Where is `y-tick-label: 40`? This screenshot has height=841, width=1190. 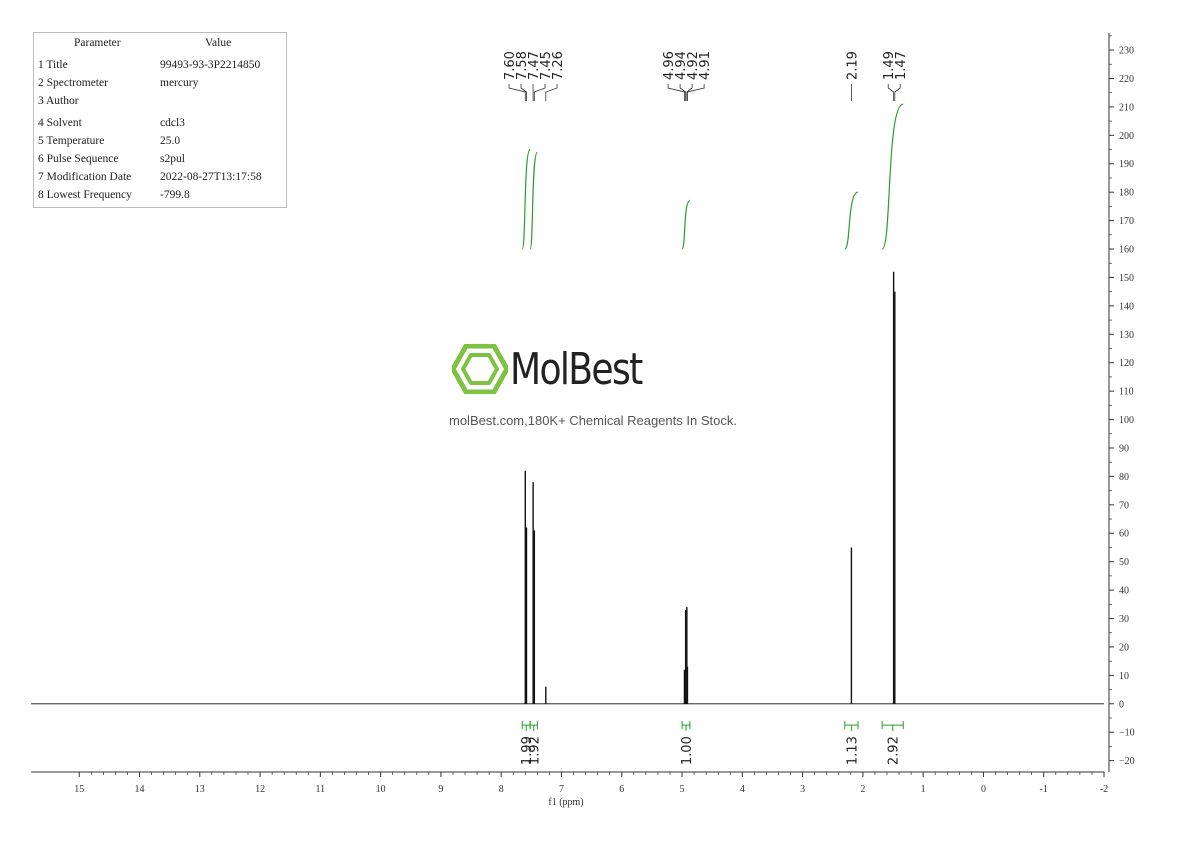 y-tick-label: 40 is located at coordinates (1124, 591).